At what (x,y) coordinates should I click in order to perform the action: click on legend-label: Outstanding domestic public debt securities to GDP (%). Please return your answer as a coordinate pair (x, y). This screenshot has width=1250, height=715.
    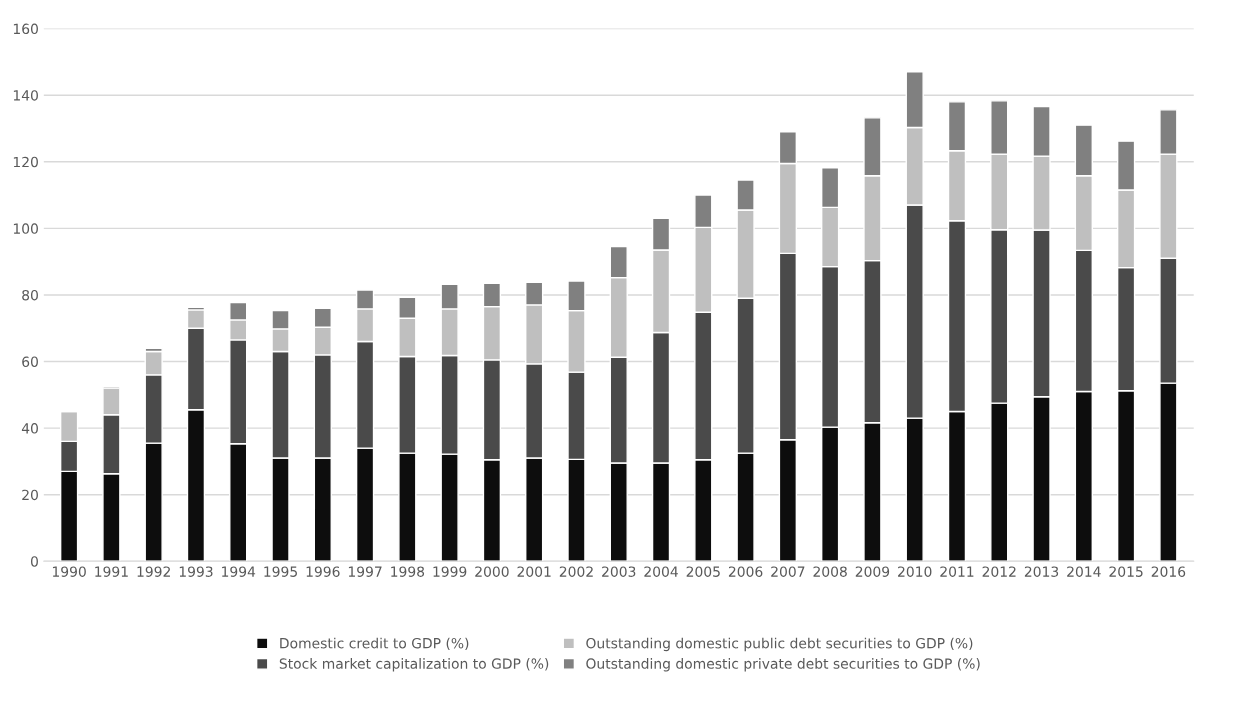
    Looking at the image, I should click on (779, 644).